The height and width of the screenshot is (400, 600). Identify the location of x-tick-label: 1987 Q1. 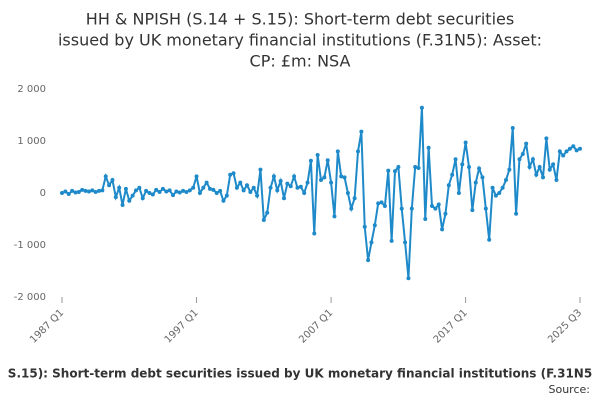
(47, 326).